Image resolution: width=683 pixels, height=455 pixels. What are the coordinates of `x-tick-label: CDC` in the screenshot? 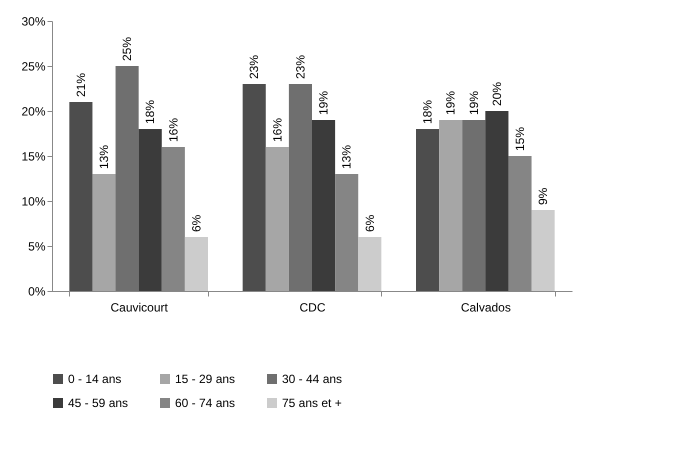 It's located at (313, 307).